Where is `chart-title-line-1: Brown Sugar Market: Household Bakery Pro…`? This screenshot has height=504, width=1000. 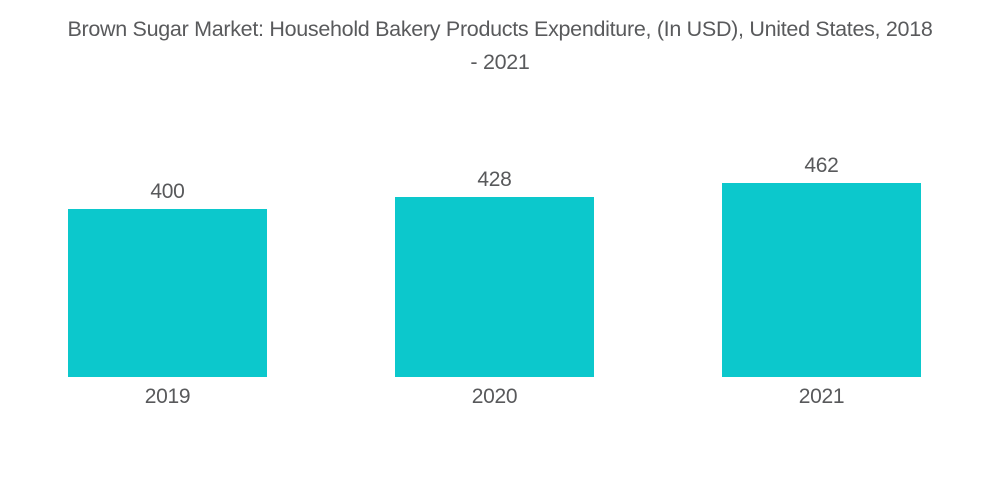
chart-title-line-1: Brown Sugar Market: Household Bakery Pro… is located at coordinates (500, 29).